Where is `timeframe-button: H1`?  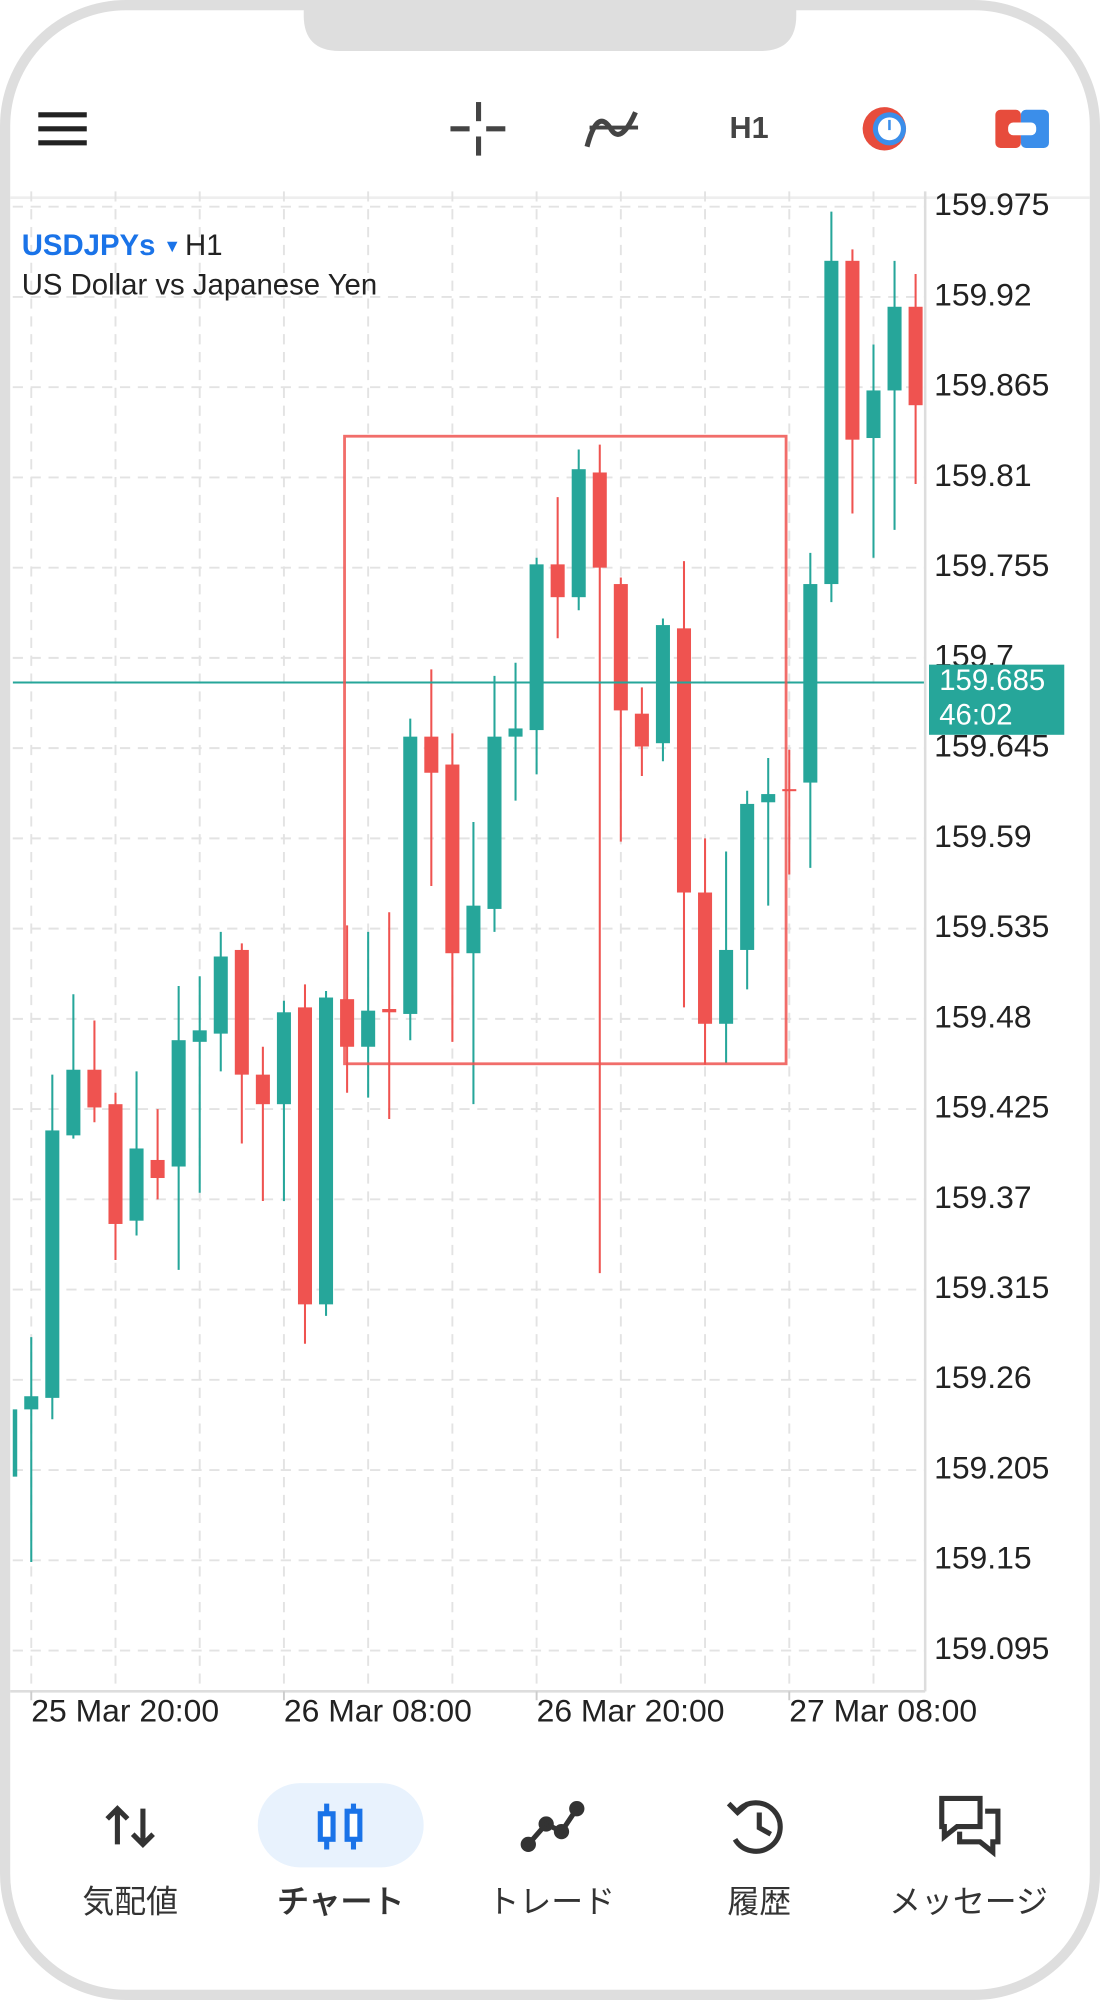 timeframe-button: H1 is located at coordinates (748, 128).